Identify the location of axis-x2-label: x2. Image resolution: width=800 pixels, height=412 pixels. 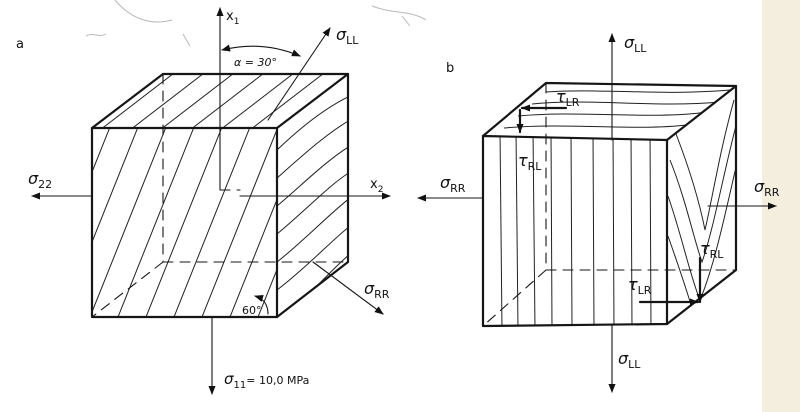
(376, 186).